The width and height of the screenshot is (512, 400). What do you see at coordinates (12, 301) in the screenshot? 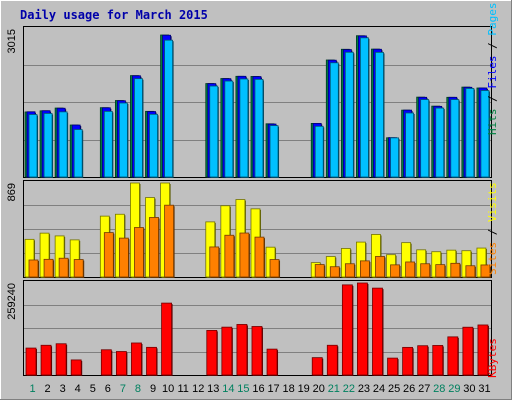
I see `y-axis-max-bottom: 259240` at bounding box center [12, 301].